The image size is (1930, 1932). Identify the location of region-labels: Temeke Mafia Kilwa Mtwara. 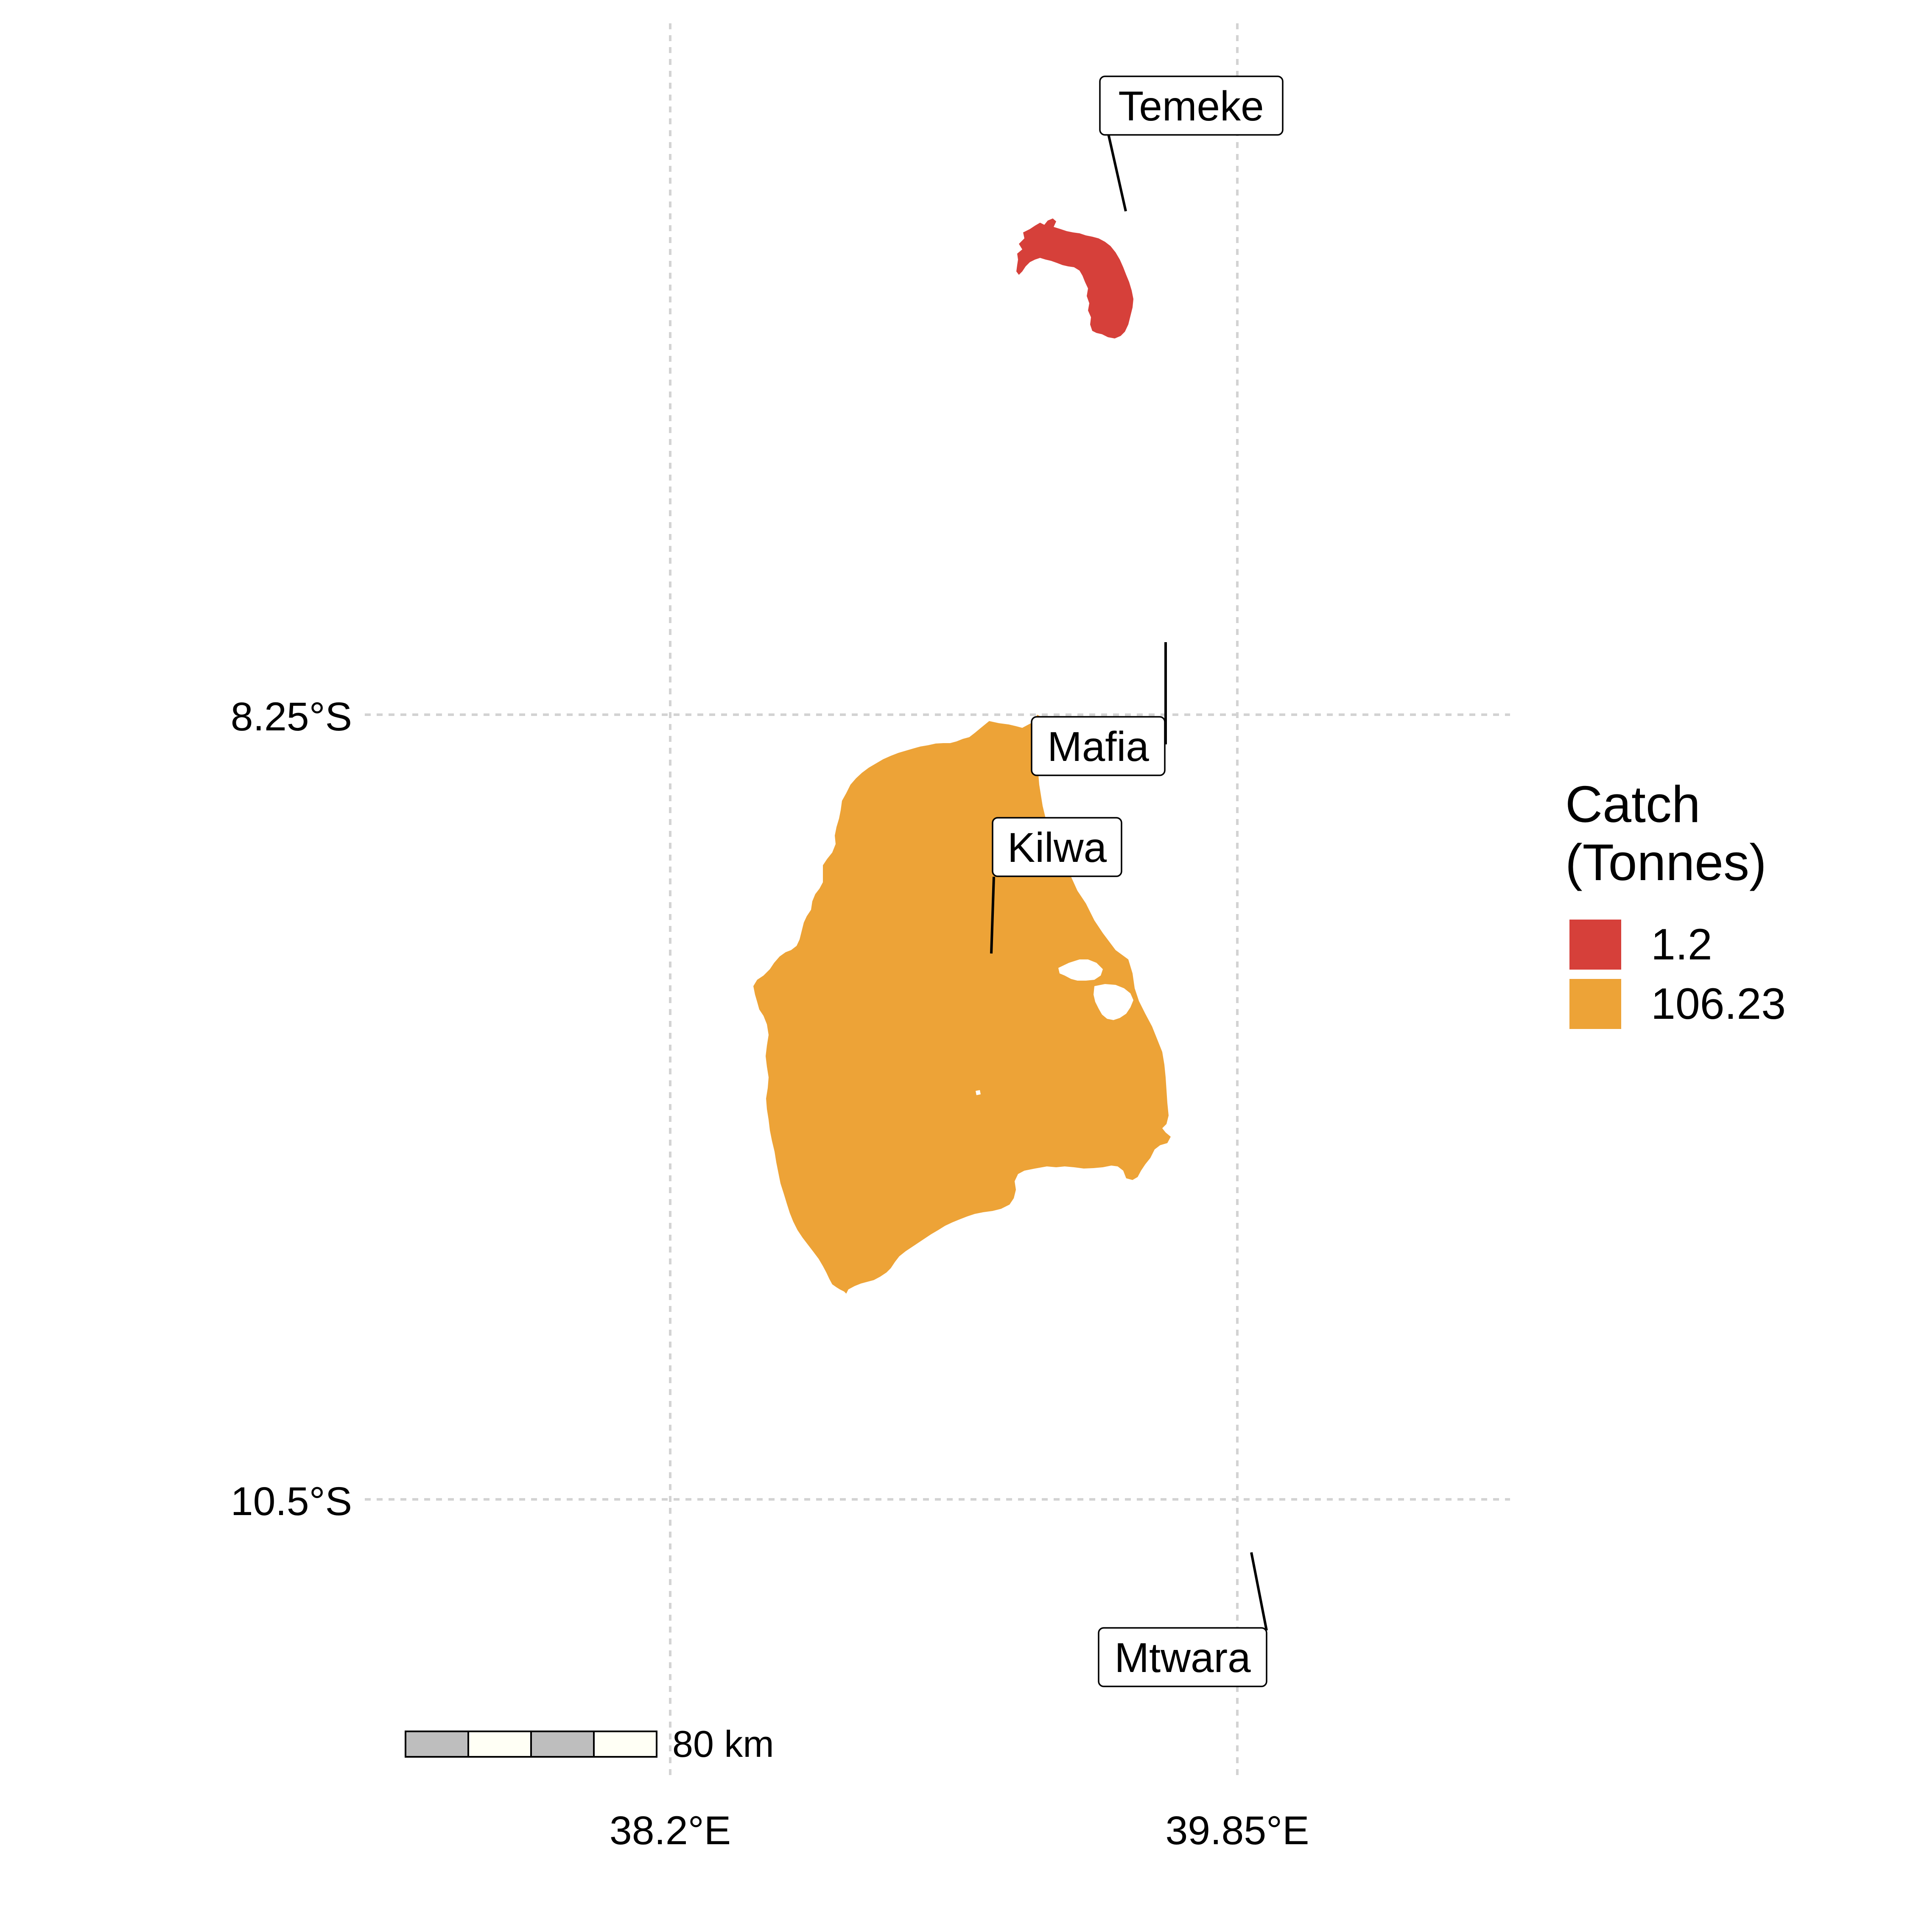
(1138, 881).